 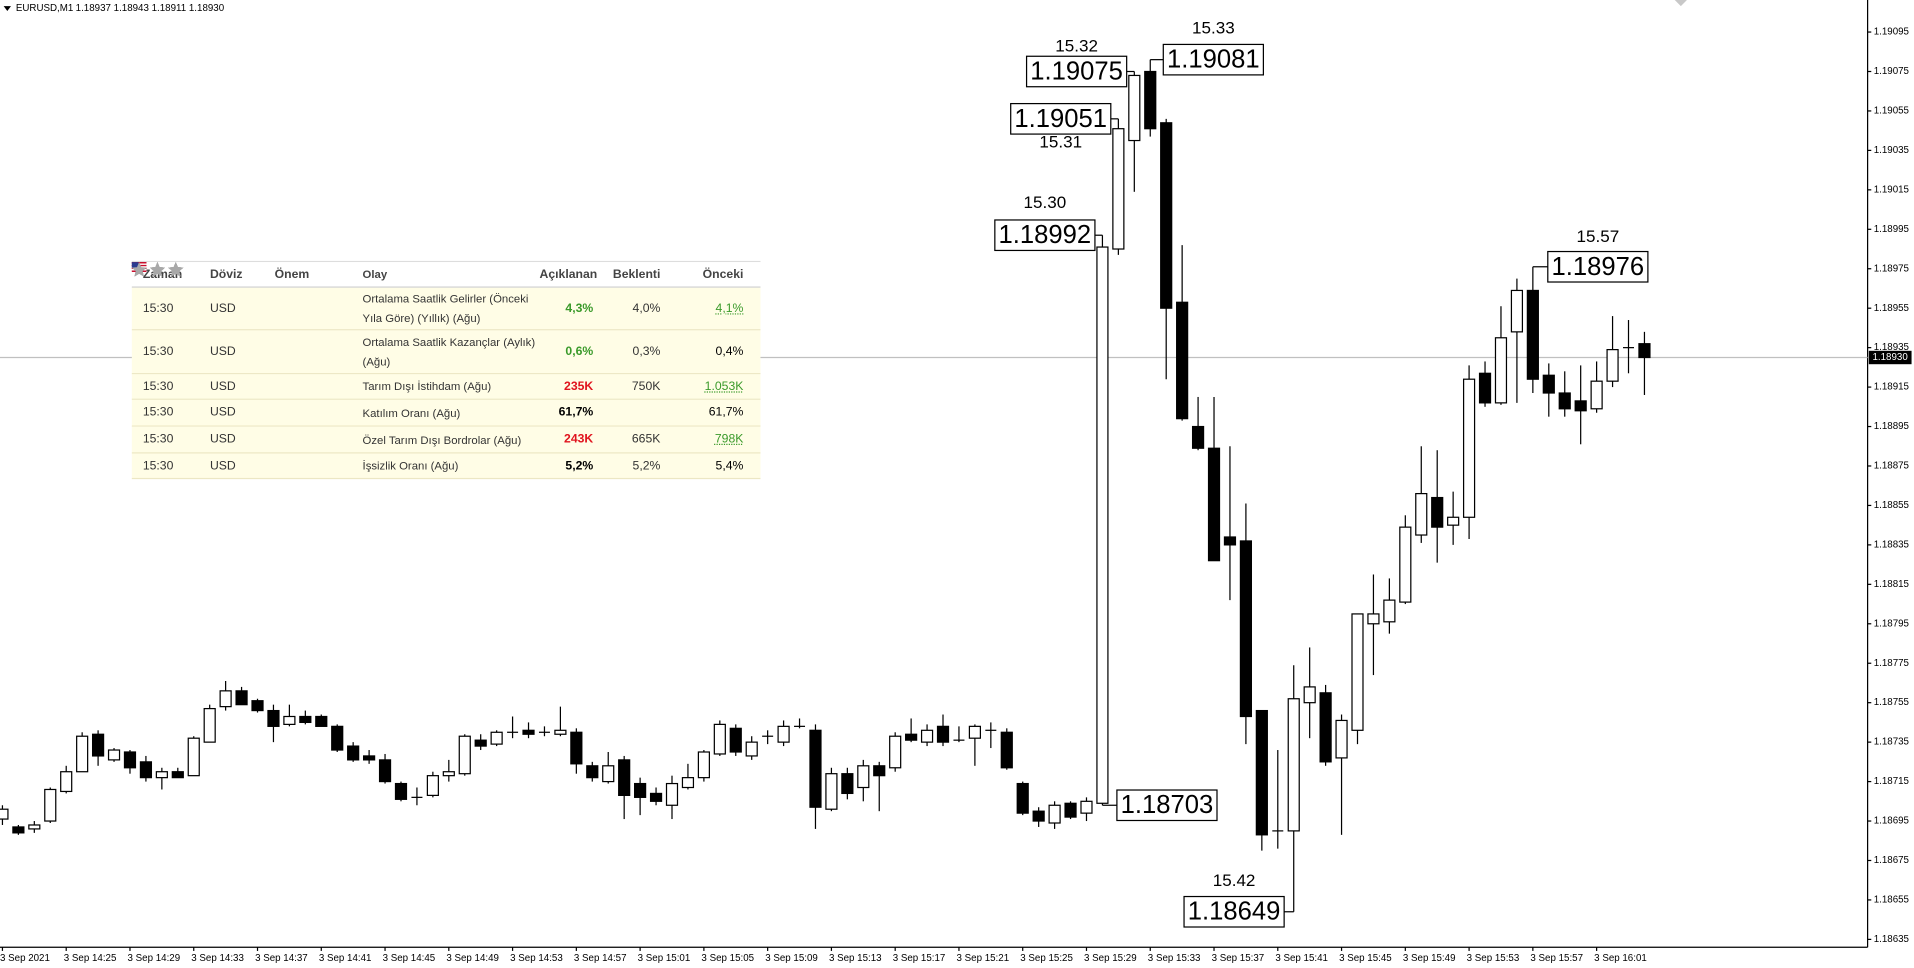 What do you see at coordinates (1234, 880) in the screenshot?
I see `annotation-time: 15.42` at bounding box center [1234, 880].